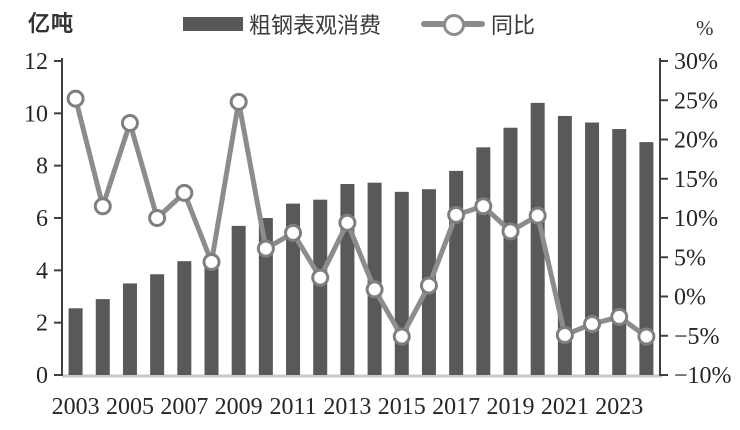 The width and height of the screenshot is (740, 430). Describe the element at coordinates (36, 62) in the screenshot. I see `left-tick-label: 12` at that location.